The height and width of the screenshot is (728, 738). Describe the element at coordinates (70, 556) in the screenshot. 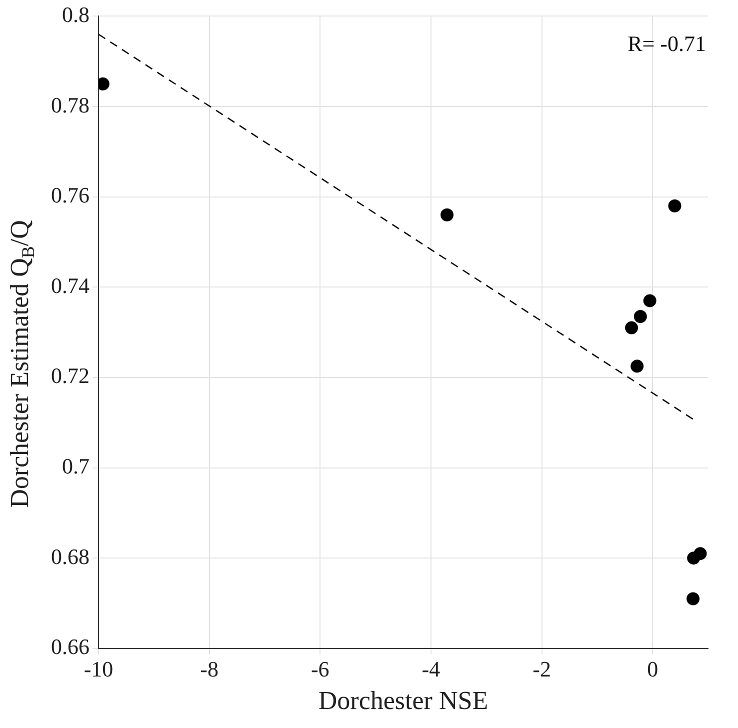

I see `y-tick-label: 0.68` at that location.